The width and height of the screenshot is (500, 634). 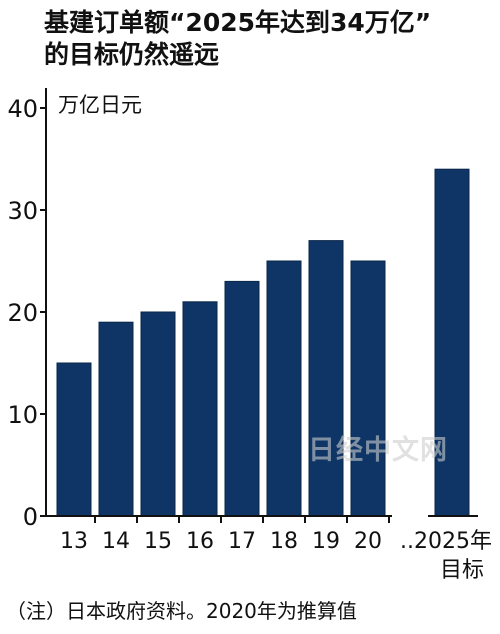 What do you see at coordinates (326, 541) in the screenshot?
I see `x-tick-label-19: 19` at bounding box center [326, 541].